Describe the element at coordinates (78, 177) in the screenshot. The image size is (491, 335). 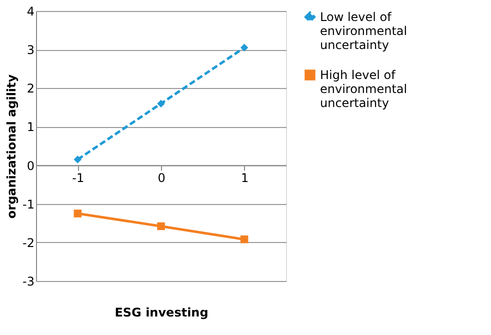
I see `x-tick-label: -1` at that location.